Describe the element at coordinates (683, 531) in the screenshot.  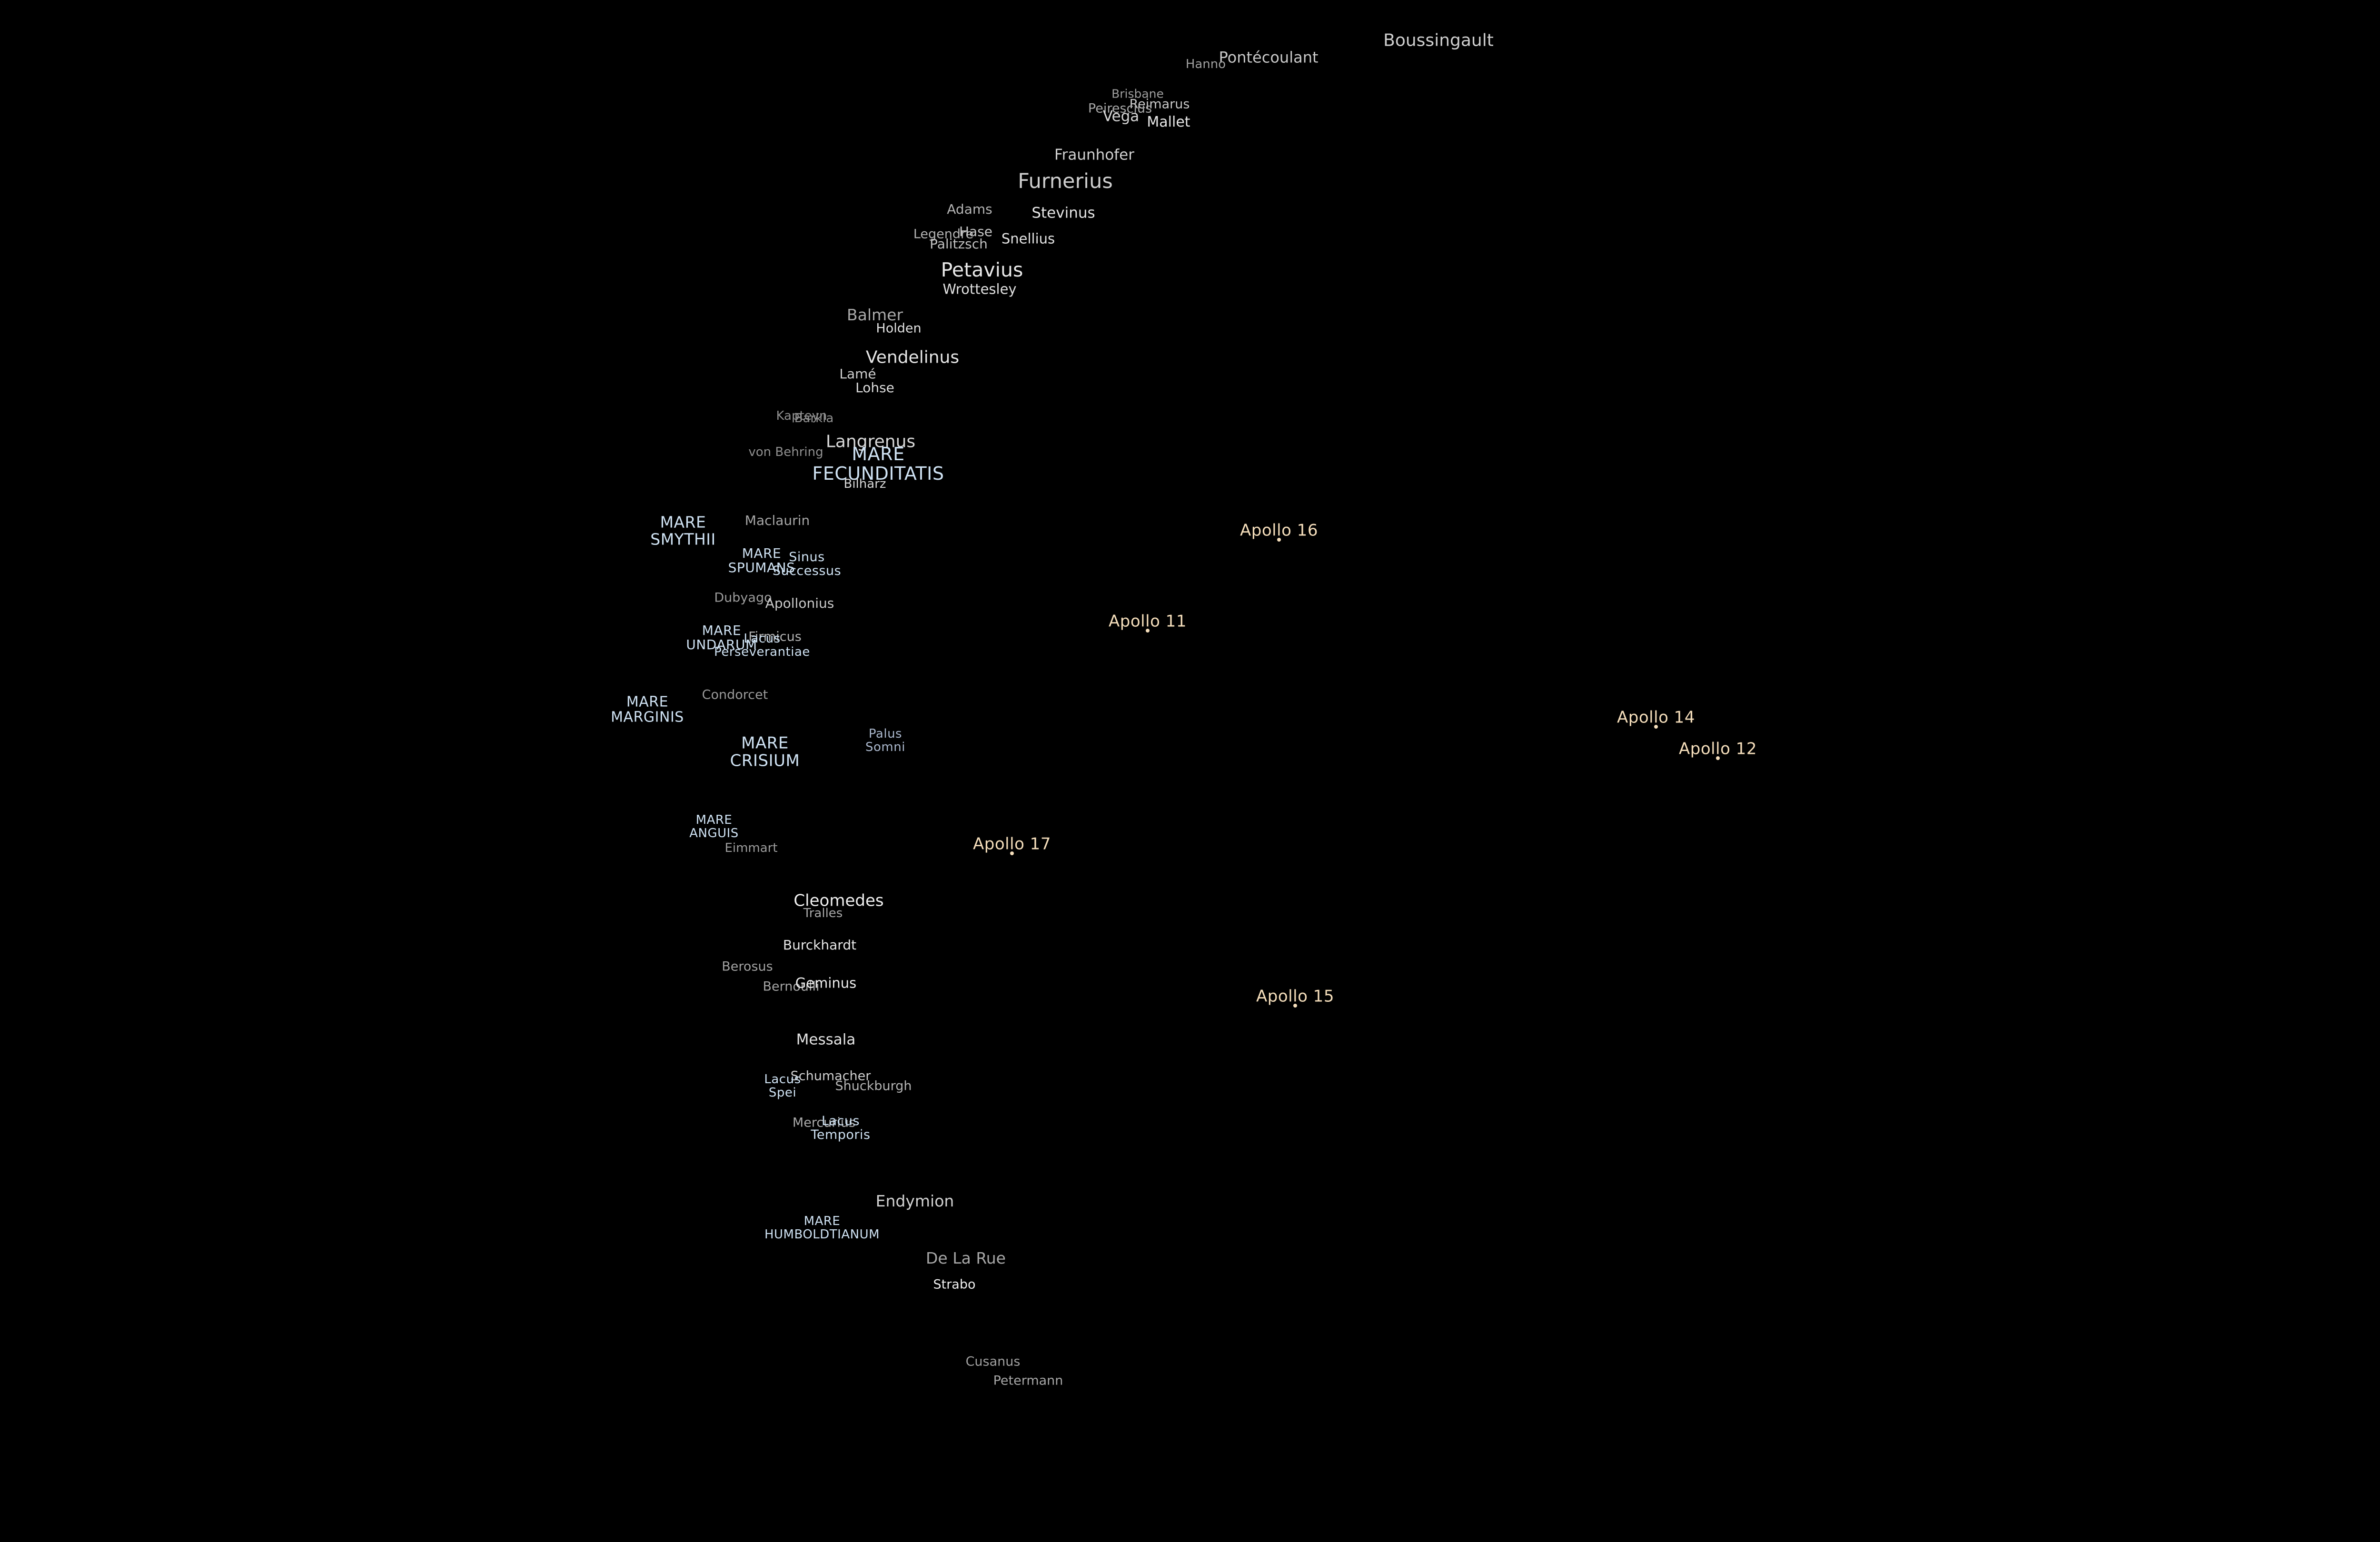
I see `mare-label: MARE SMYTHII` at that location.